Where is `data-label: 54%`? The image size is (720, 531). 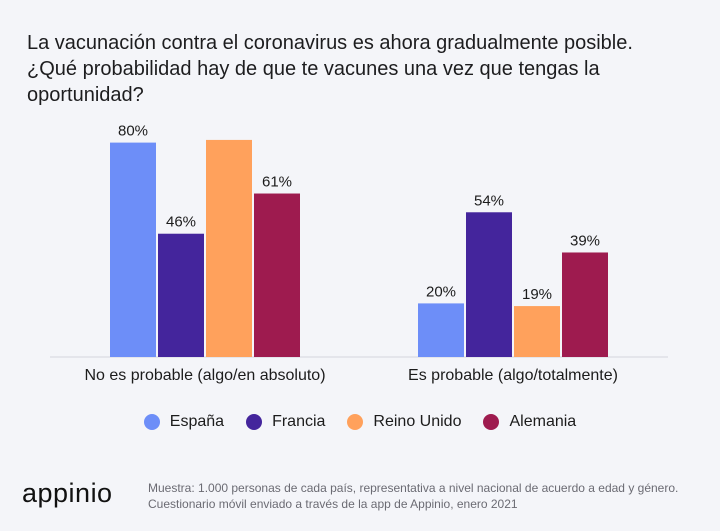
data-label: 54% is located at coordinates (489, 200).